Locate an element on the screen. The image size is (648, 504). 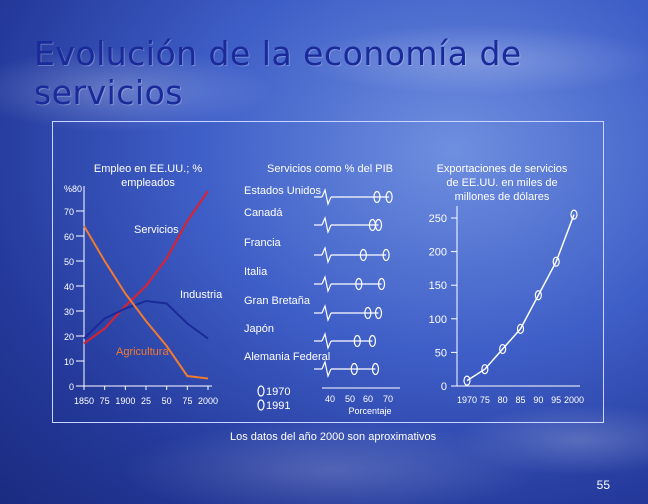
gdp-share-x-tick-label: 60 is located at coordinates (368, 399).